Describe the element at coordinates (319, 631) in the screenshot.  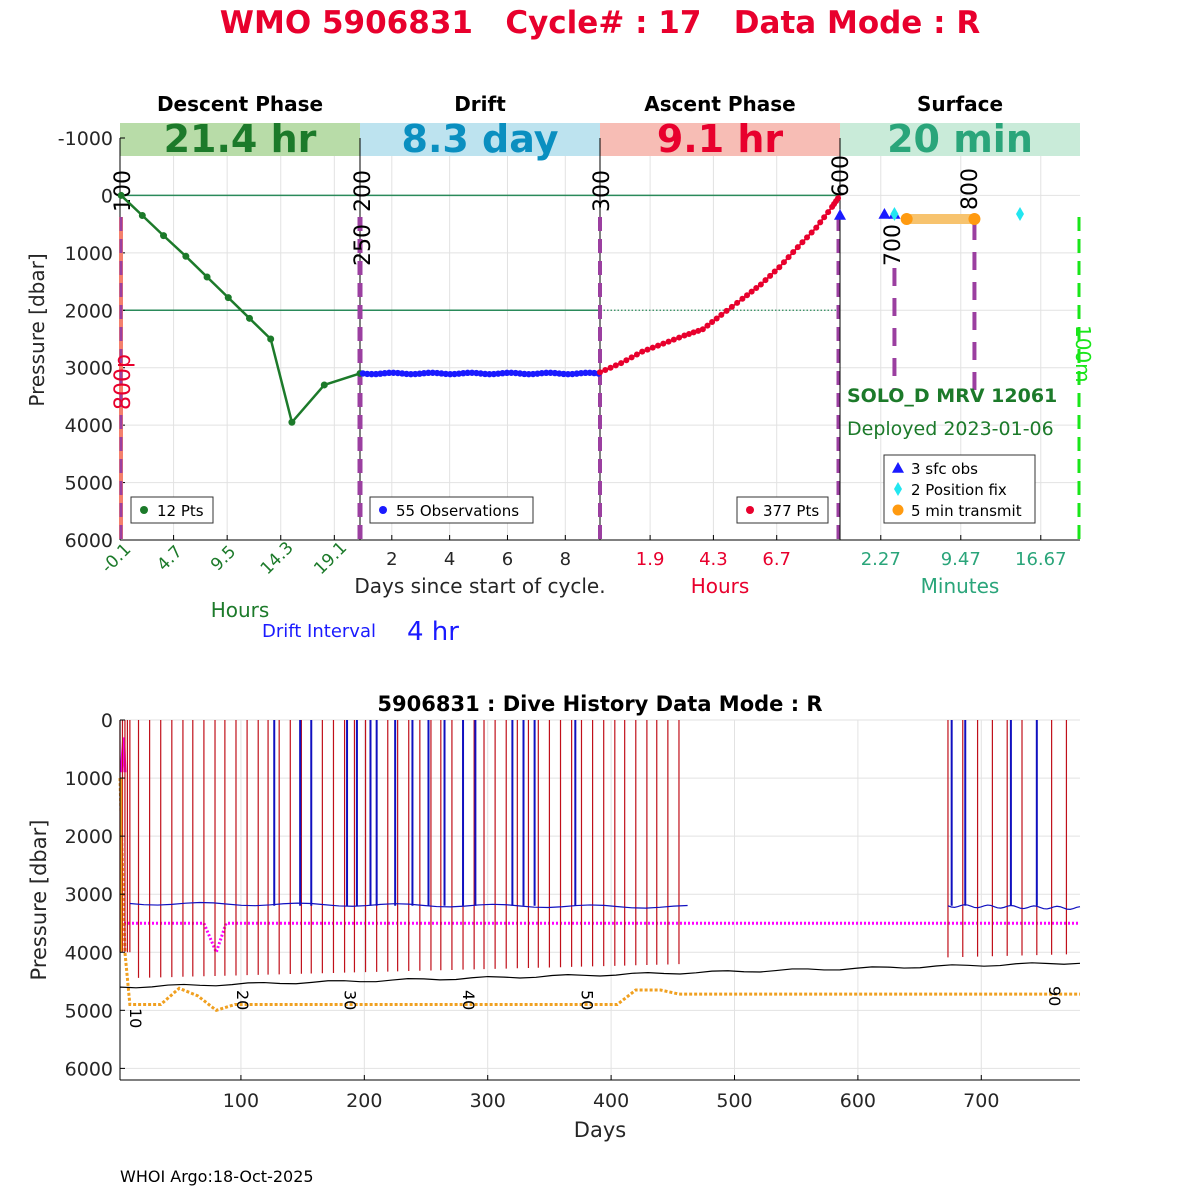
I see `drift-interval-label: Drift Interval` at that location.